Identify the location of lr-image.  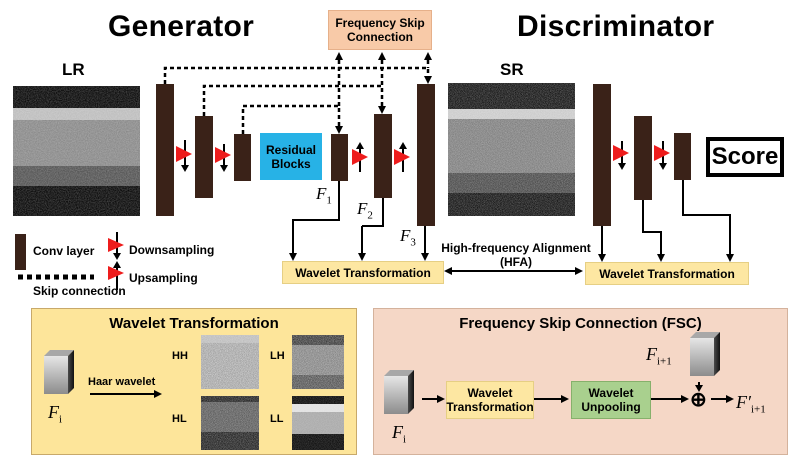
(76, 151).